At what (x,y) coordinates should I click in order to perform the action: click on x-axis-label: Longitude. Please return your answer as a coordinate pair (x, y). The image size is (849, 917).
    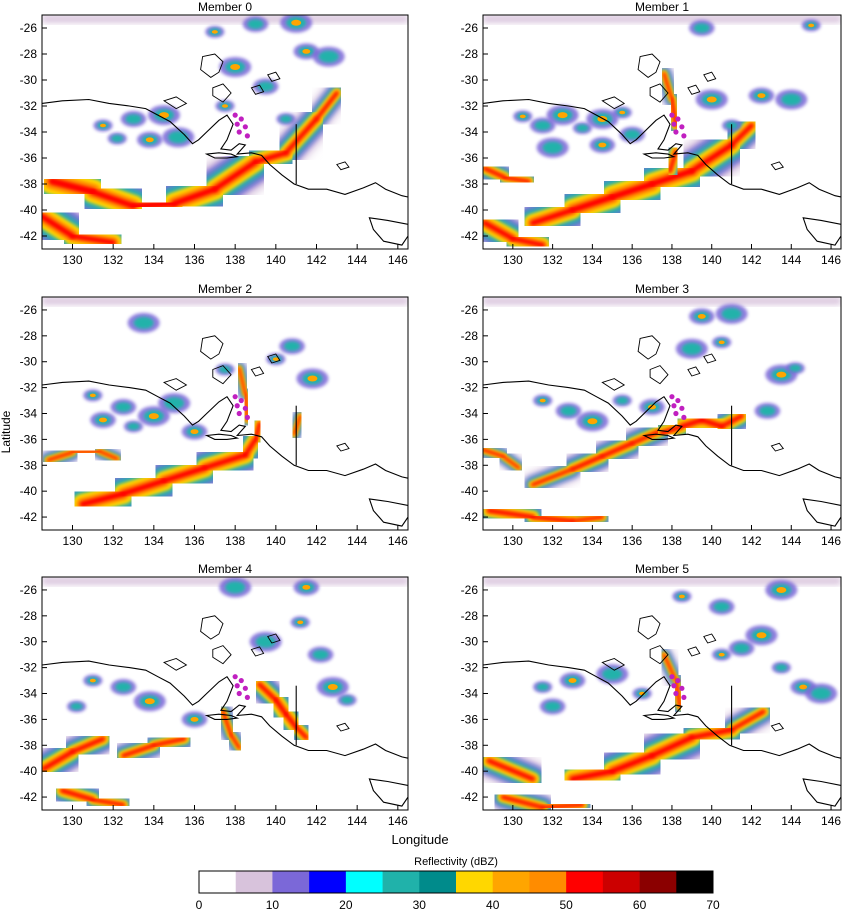
    Looking at the image, I should click on (419, 839).